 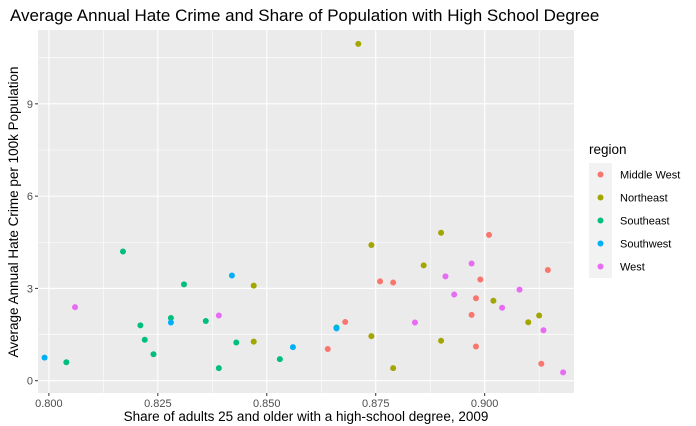 What do you see at coordinates (30, 197) in the screenshot?
I see `y-tick-label: 6` at bounding box center [30, 197].